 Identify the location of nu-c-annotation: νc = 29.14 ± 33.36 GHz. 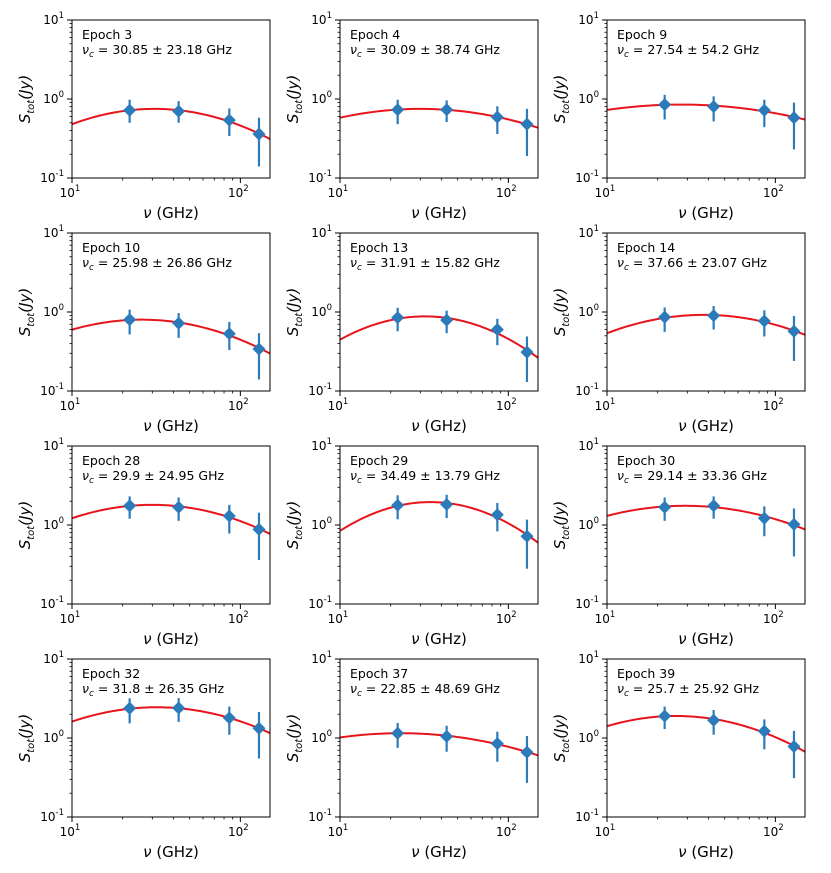
(692, 477).